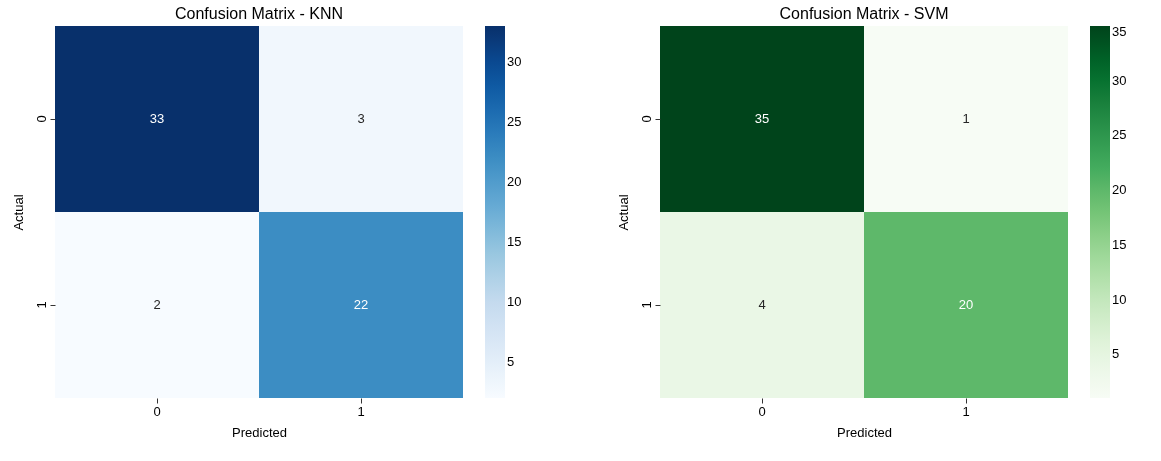  I want to click on data-label: 1, so click(966, 118).